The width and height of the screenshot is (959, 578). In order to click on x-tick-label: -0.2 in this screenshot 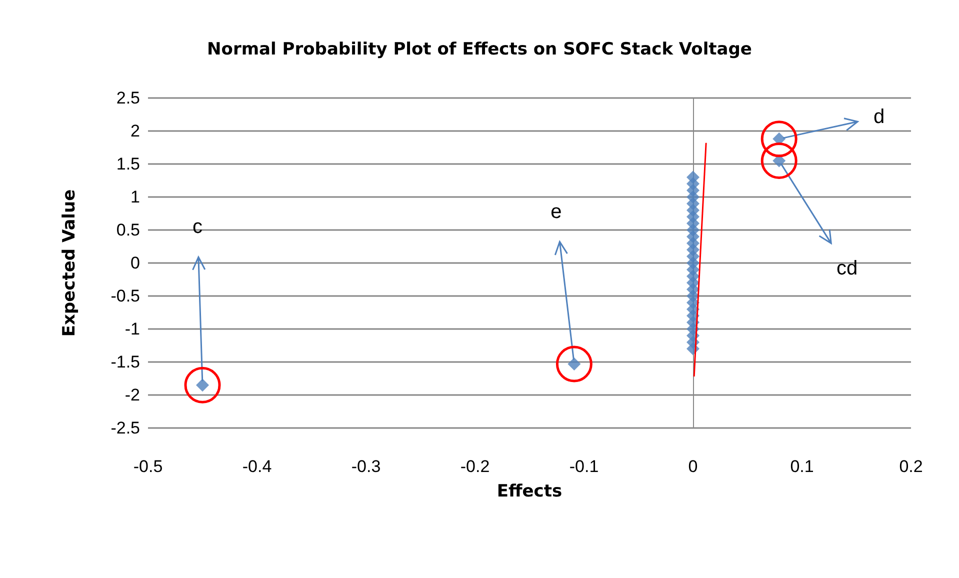, I will do `click(475, 466)`.